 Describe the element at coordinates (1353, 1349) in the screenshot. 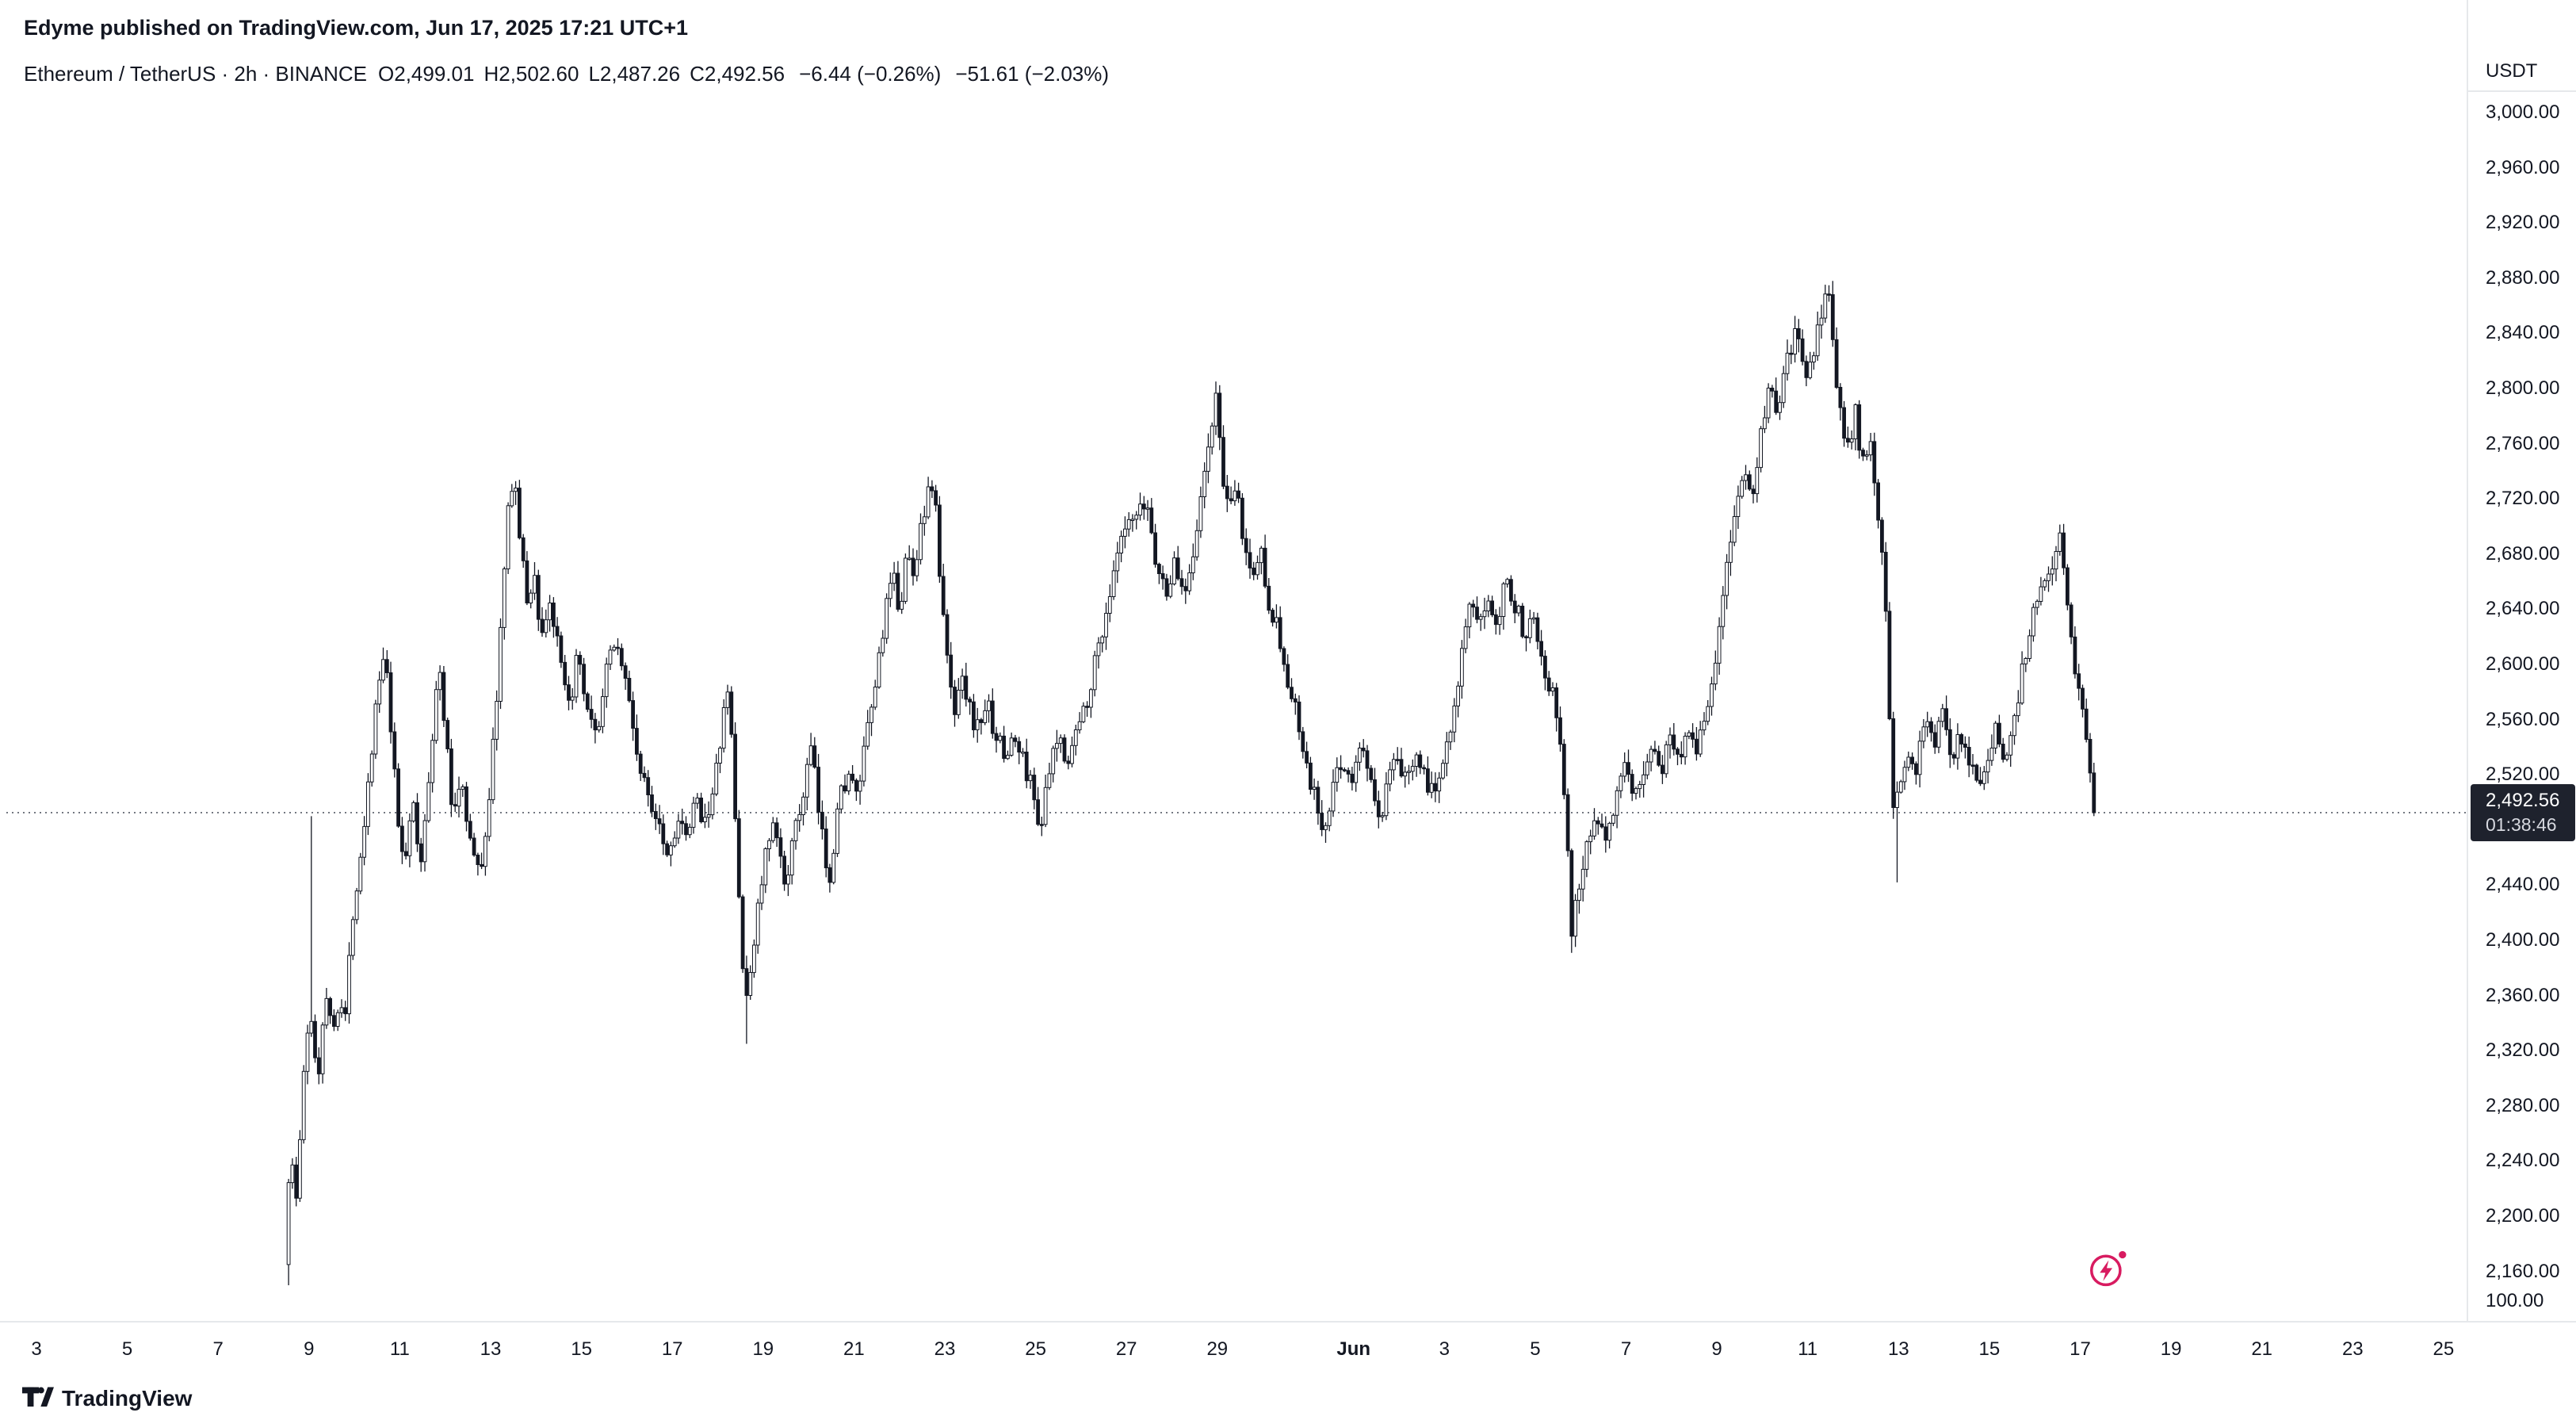

I see `date-tick-label: Jun` at that location.